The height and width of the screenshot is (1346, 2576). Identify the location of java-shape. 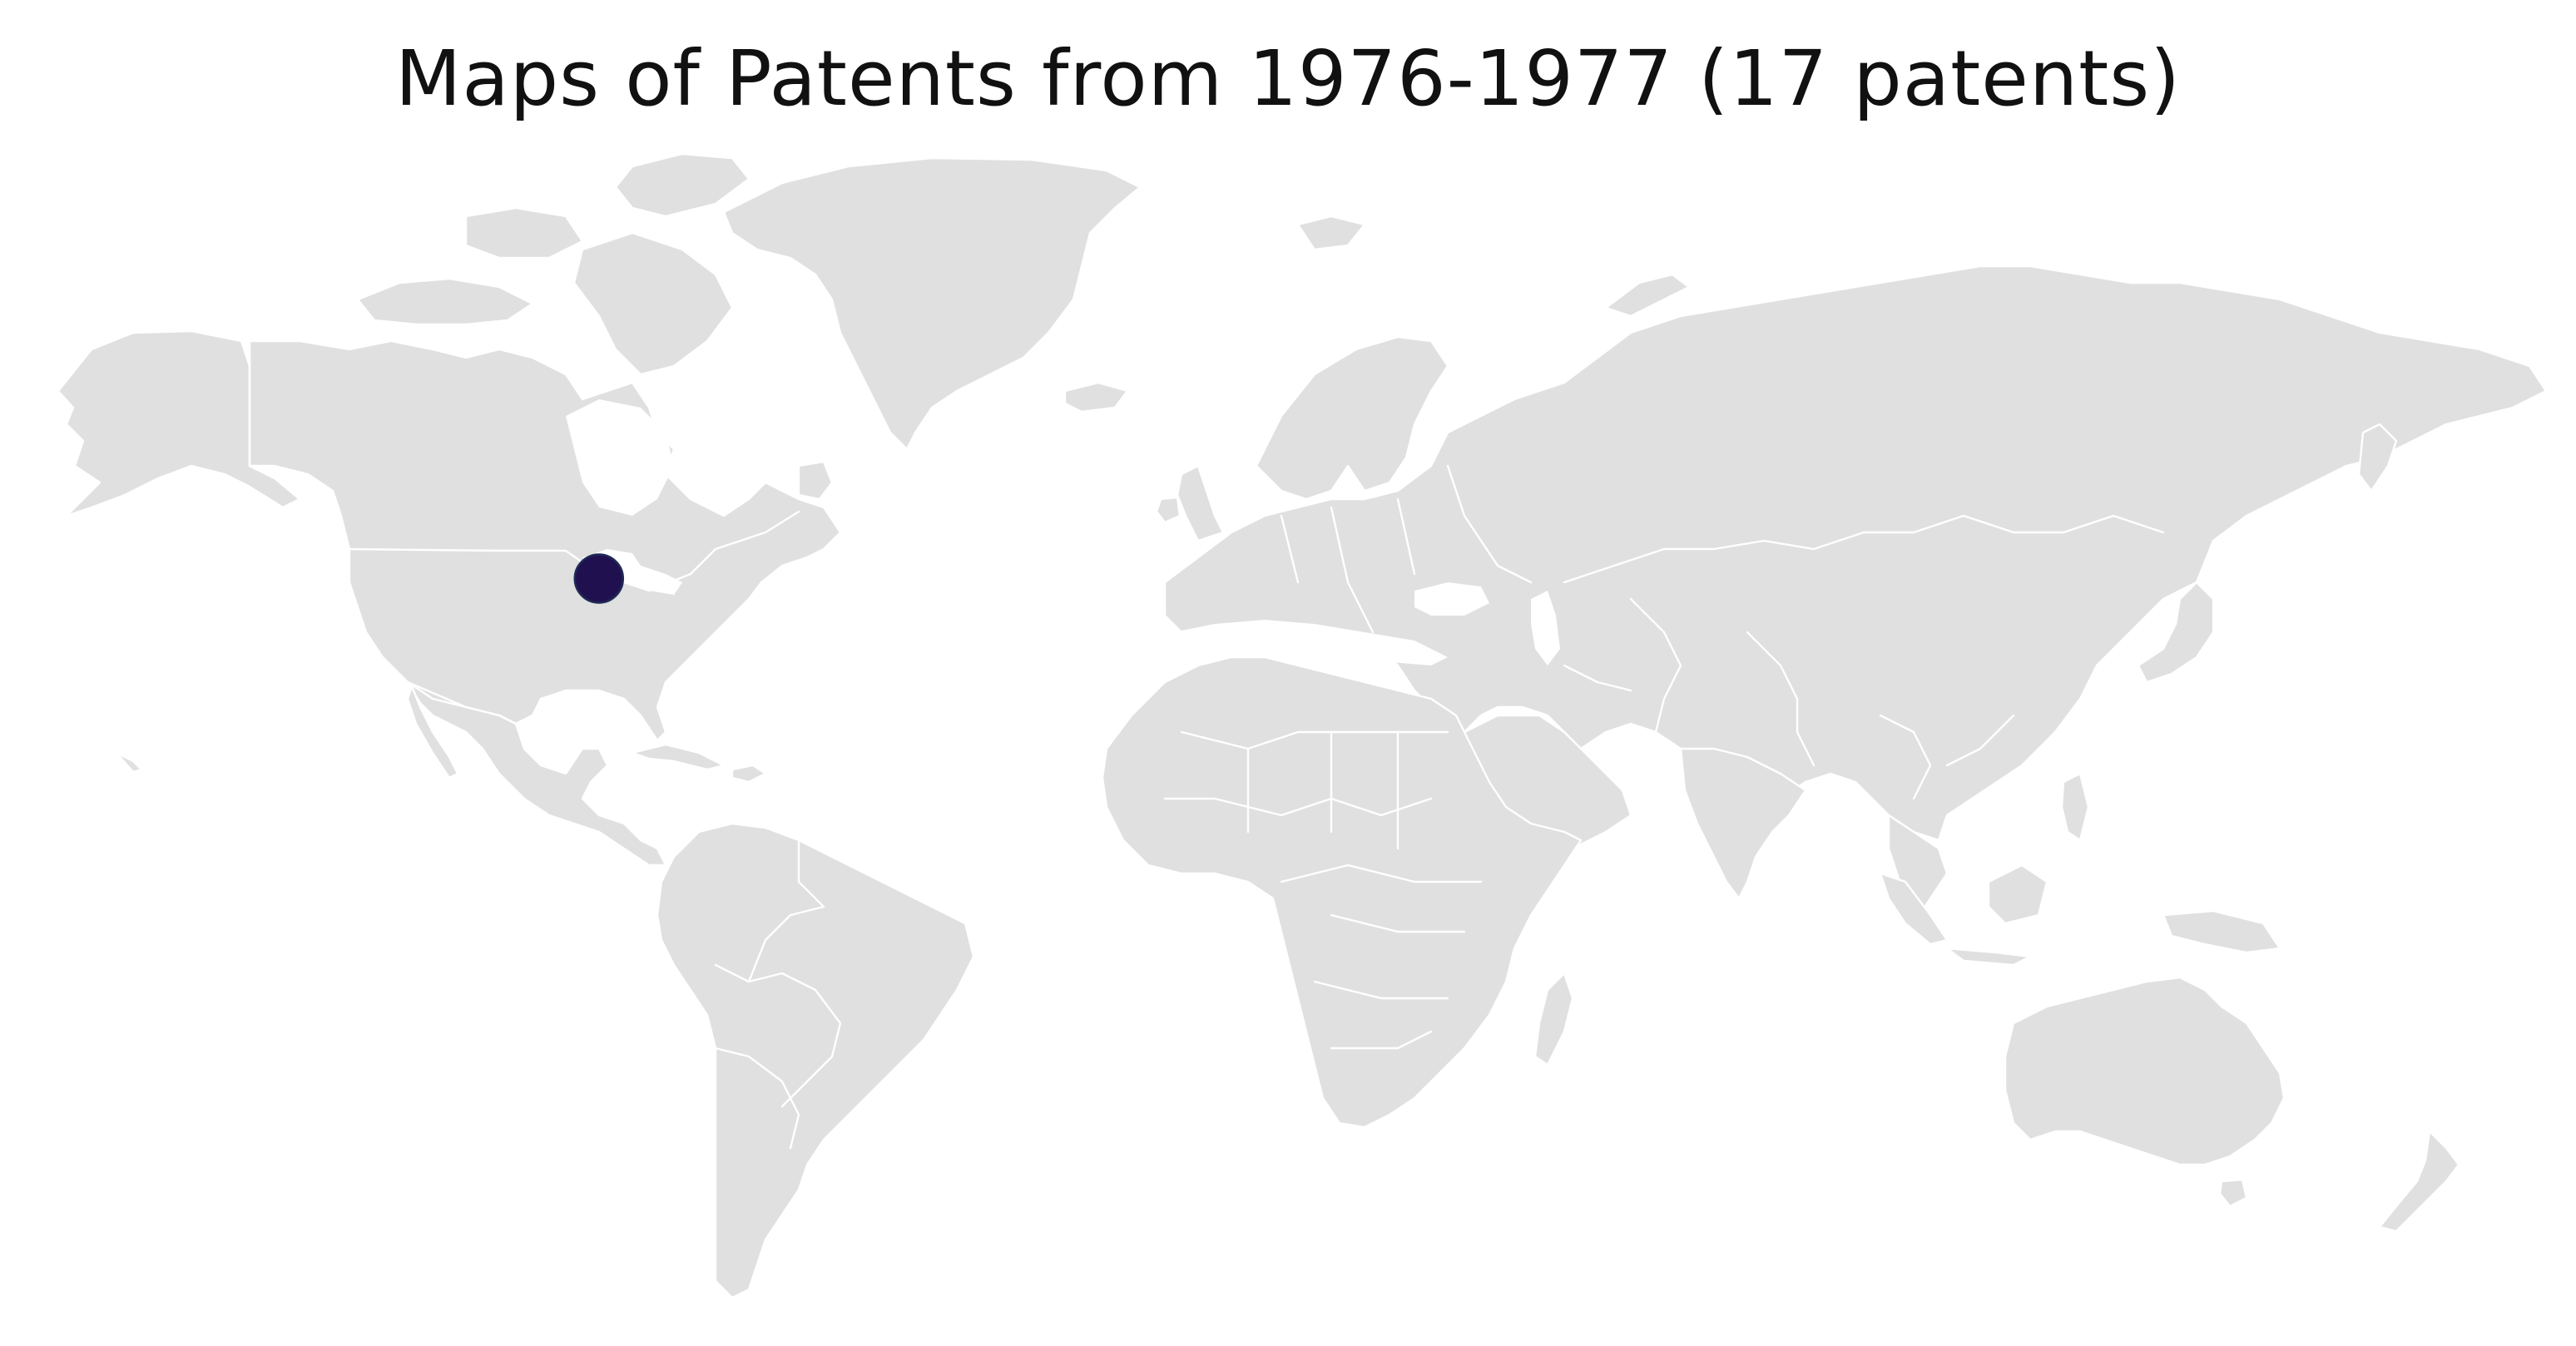
(1988, 956).